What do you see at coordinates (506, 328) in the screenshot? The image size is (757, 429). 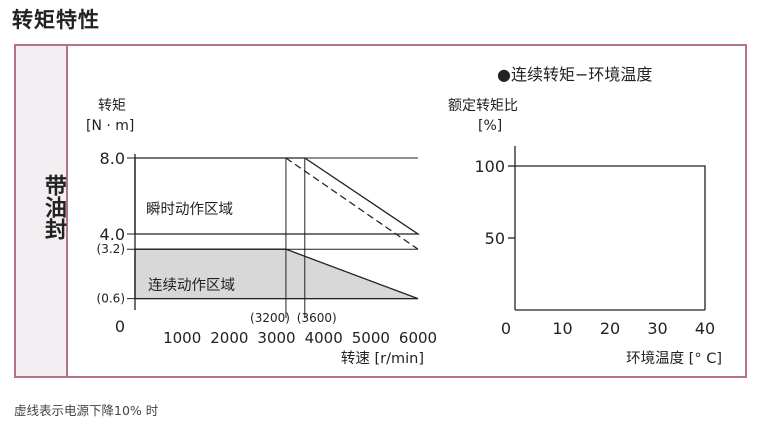 I see `x-tick-label-2-1: 0` at bounding box center [506, 328].